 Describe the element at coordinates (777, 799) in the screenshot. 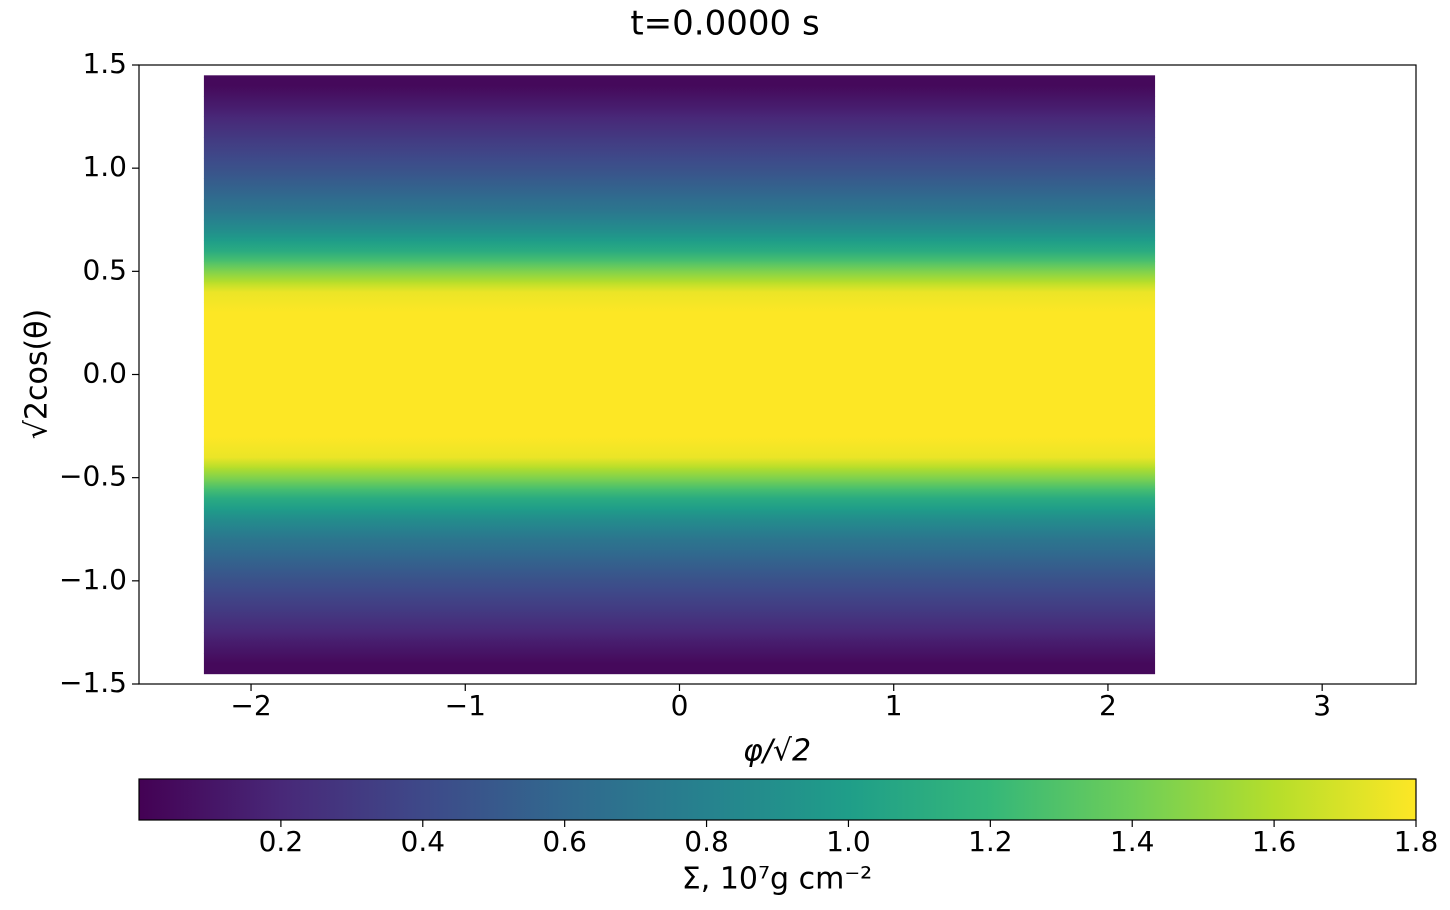

I see `colorbar` at that location.